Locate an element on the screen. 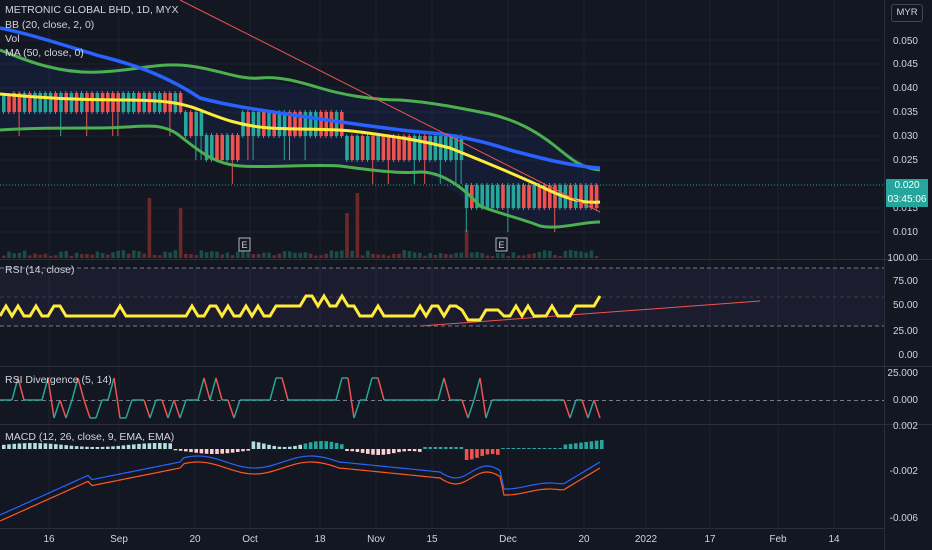  rsi-trend-line is located at coordinates (590, 313).